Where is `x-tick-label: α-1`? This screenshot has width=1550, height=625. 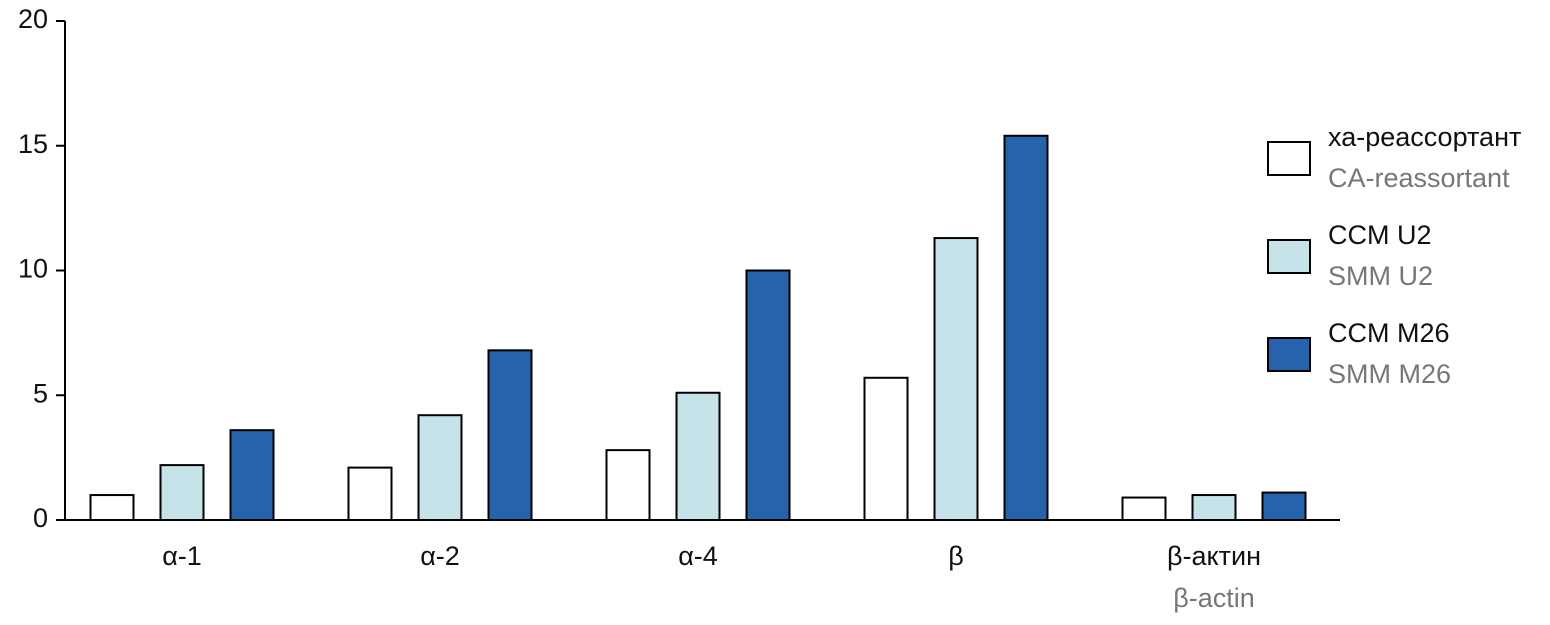 x-tick-label: α-1 is located at coordinates (182, 556).